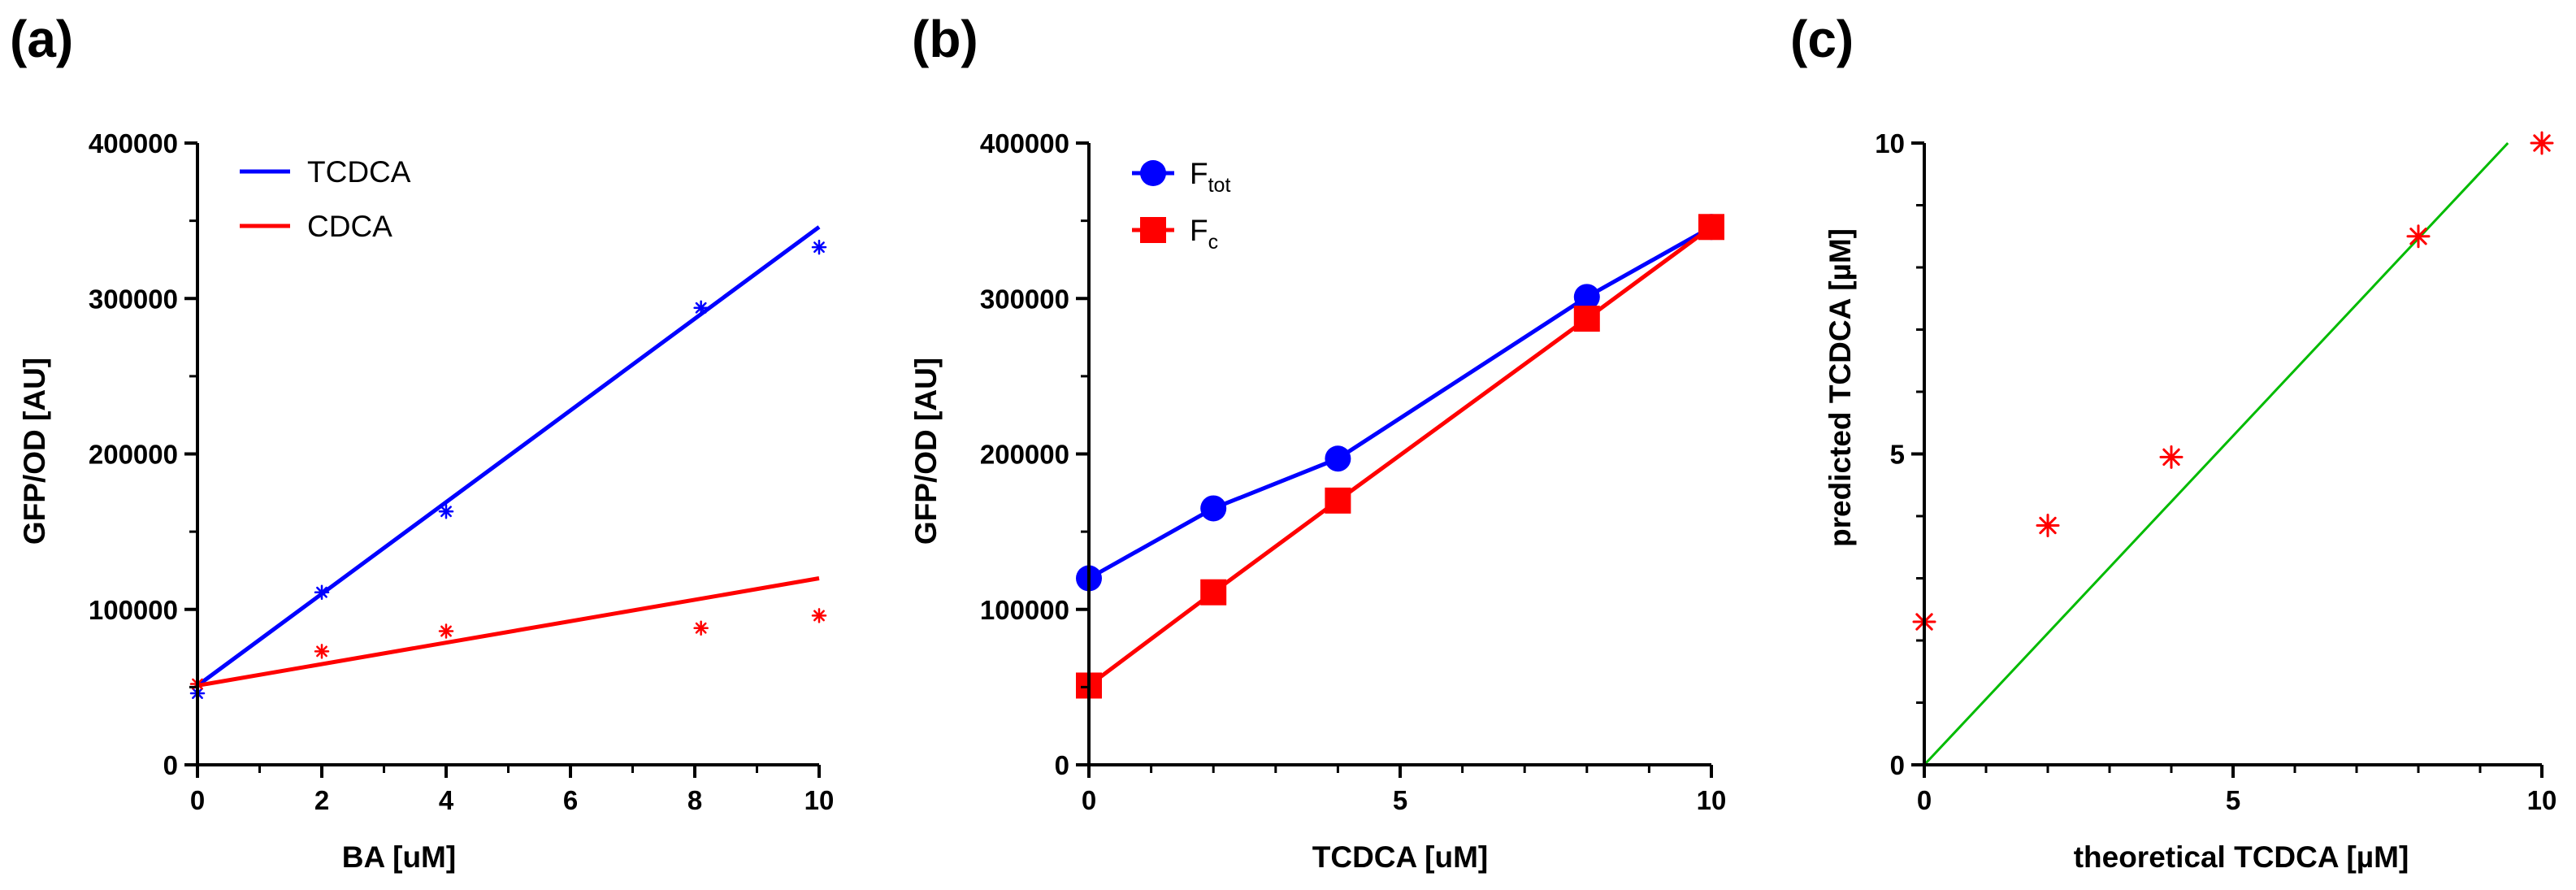 This screenshot has width=2576, height=890. I want to click on x-axis-title: theoretical TCDCA [µM], so click(2242, 857).